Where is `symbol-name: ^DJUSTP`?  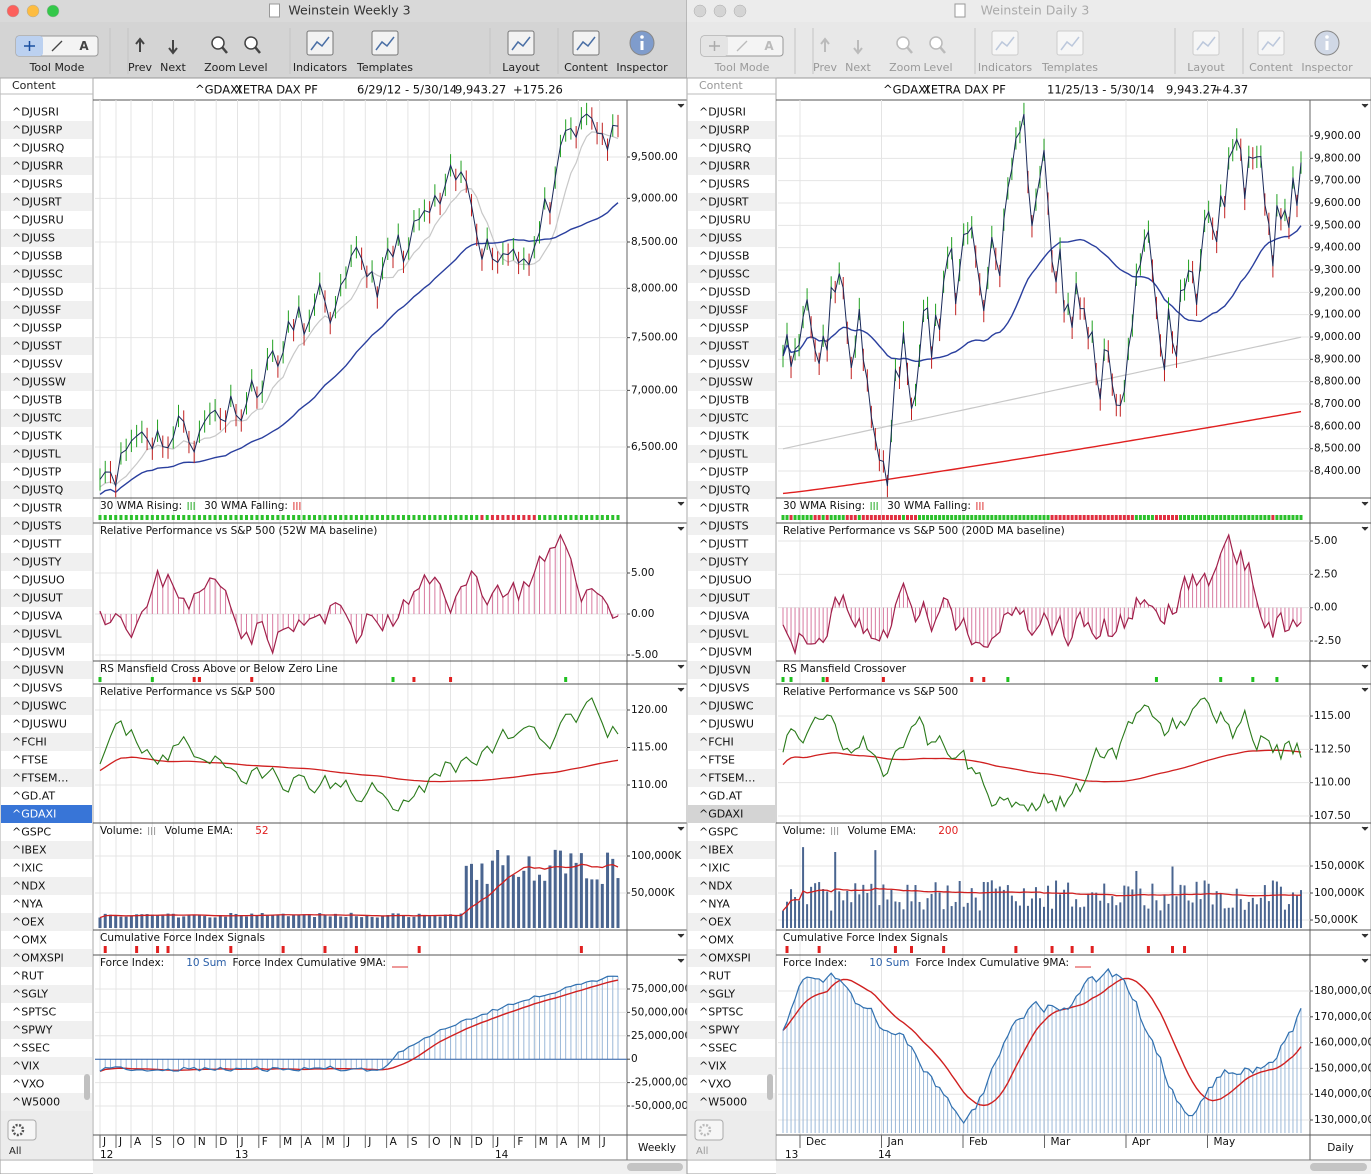 symbol-name: ^DJUSTP is located at coordinates (724, 472).